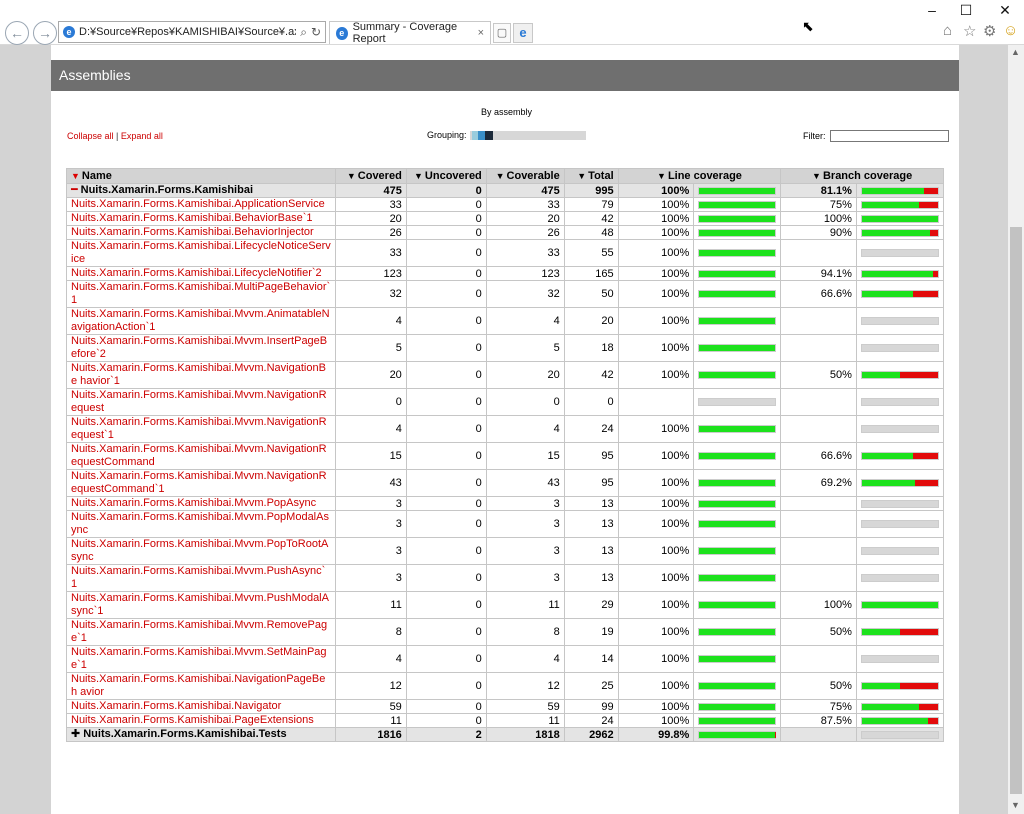  I want to click on branch-coverage-percent: 75%, so click(818, 204).